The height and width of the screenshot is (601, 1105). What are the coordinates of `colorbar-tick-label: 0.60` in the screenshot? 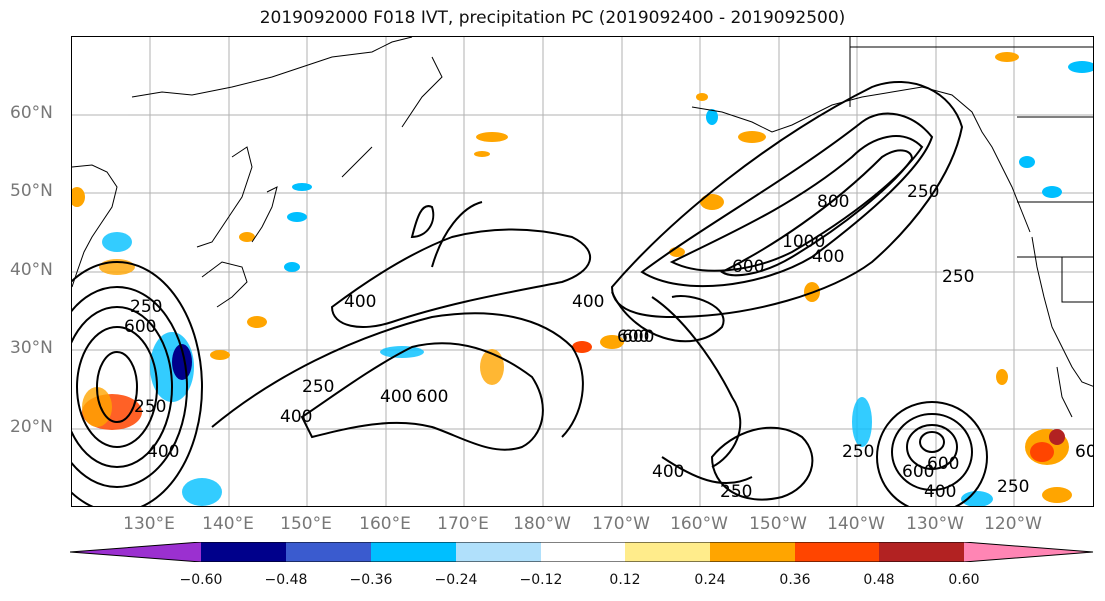 It's located at (964, 580).